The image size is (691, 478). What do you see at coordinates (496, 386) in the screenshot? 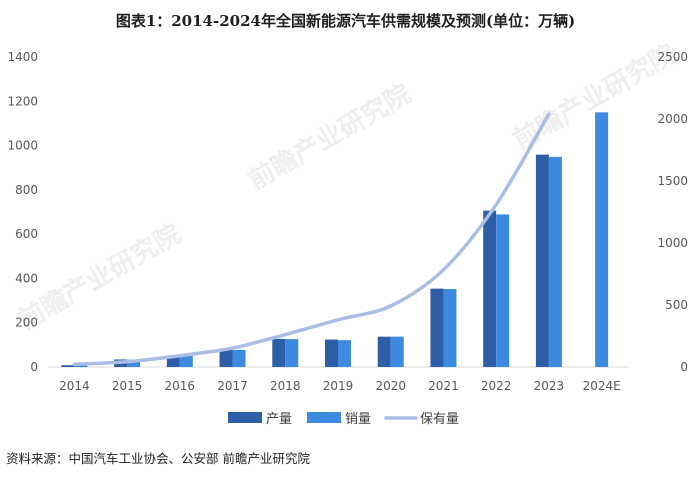
I see `x-tick-label: 2022` at bounding box center [496, 386].